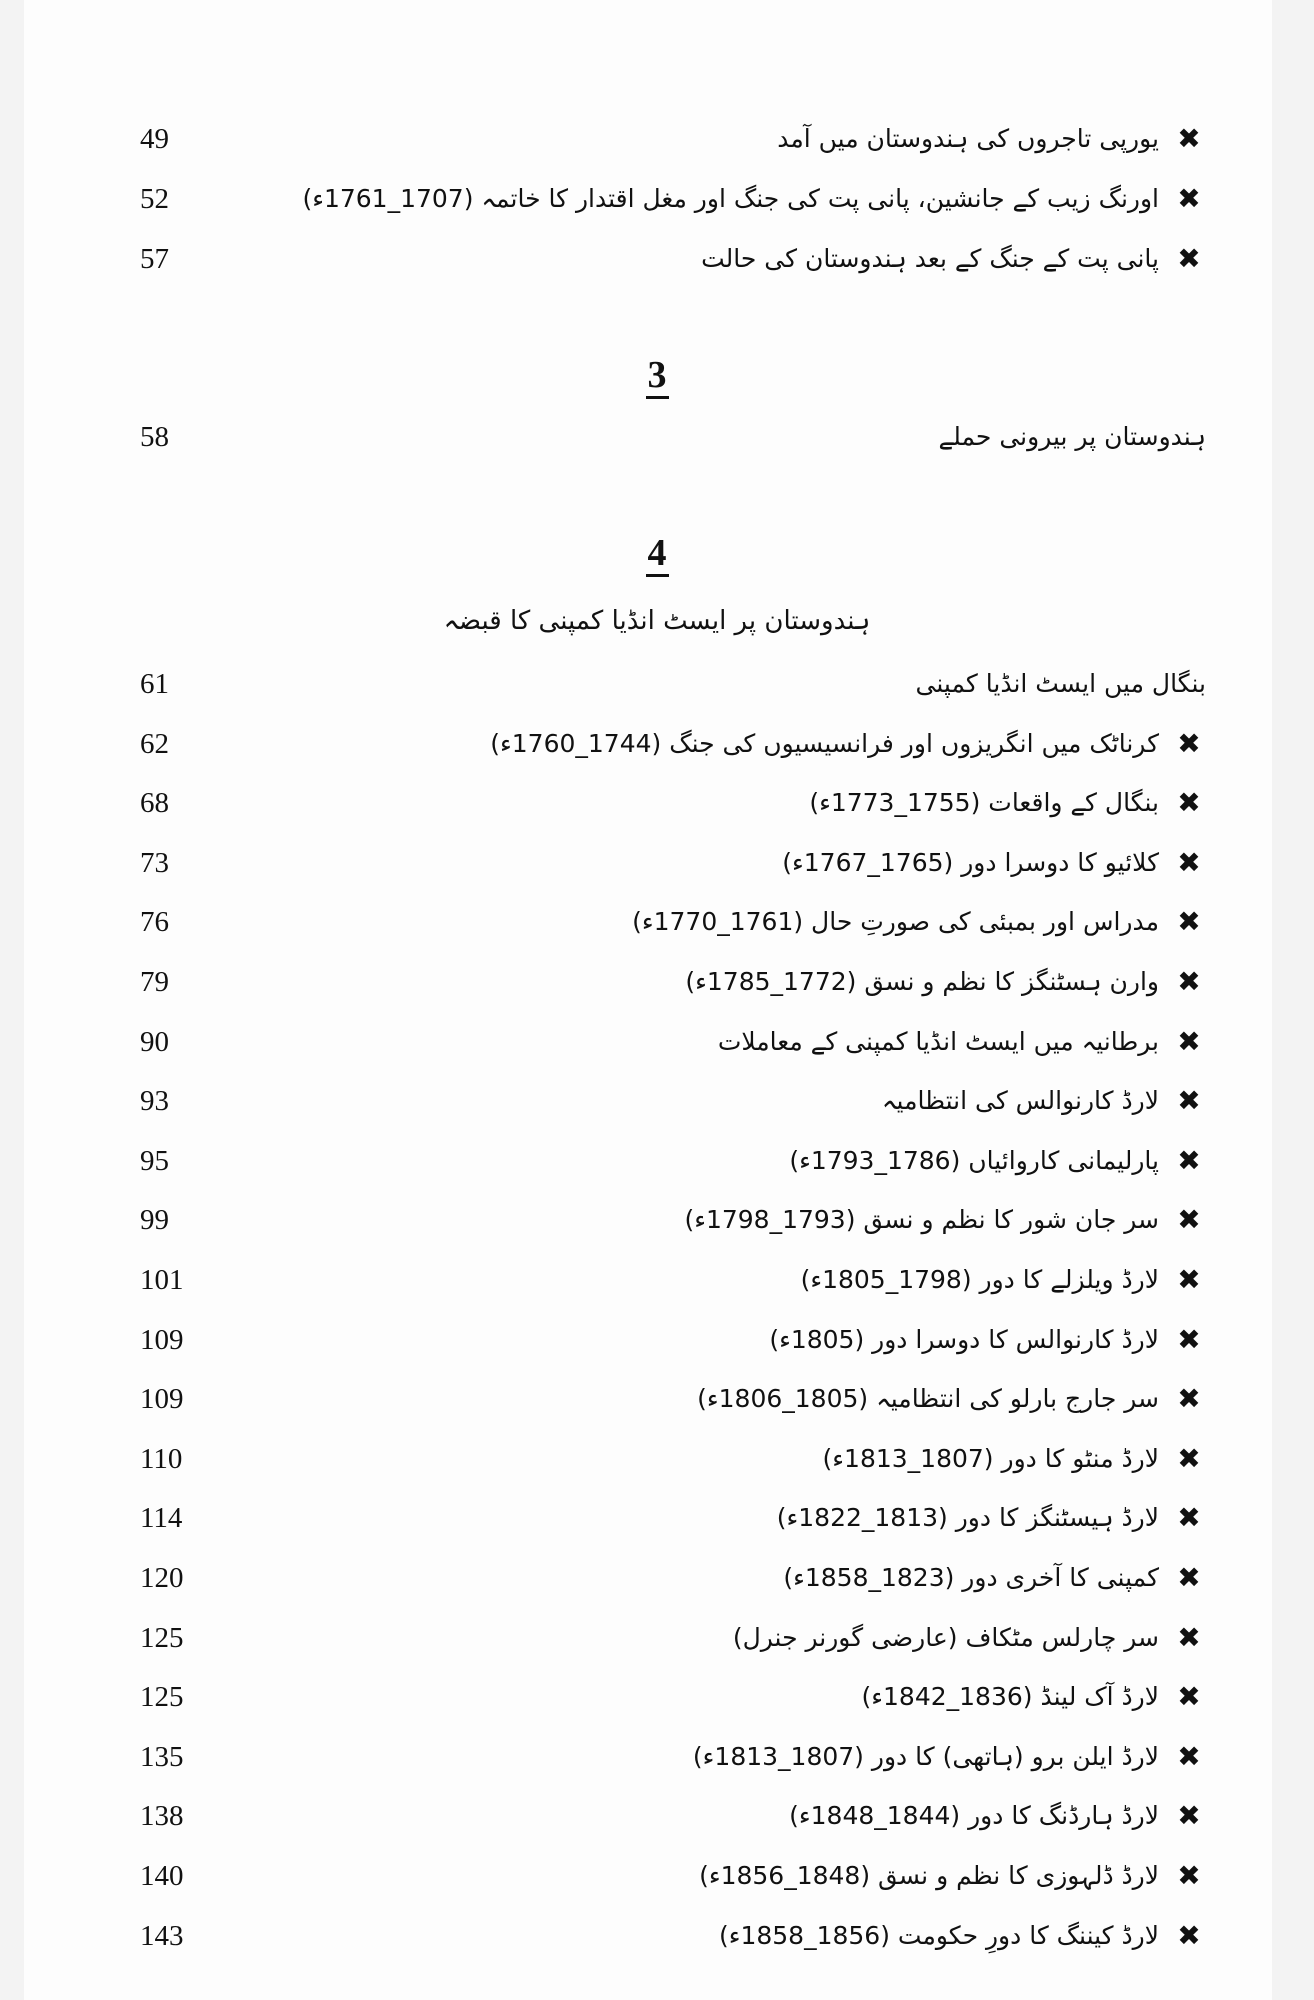 The image size is (1314, 2000). Describe the element at coordinates (162, 1816) in the screenshot. I see `toc-entry-page: 138` at that location.